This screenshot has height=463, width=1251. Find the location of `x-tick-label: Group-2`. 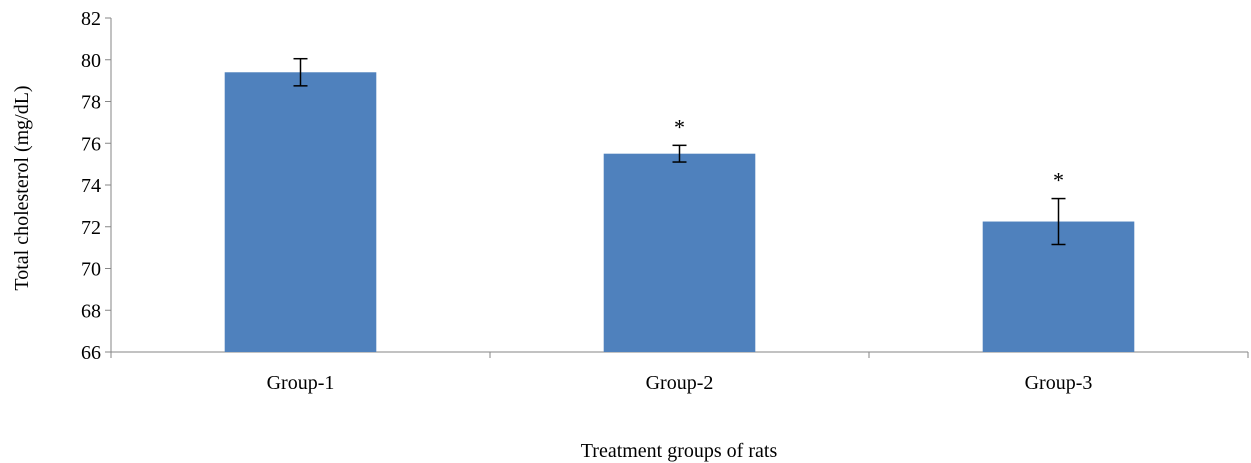

x-tick-label: Group-2 is located at coordinates (680, 383).